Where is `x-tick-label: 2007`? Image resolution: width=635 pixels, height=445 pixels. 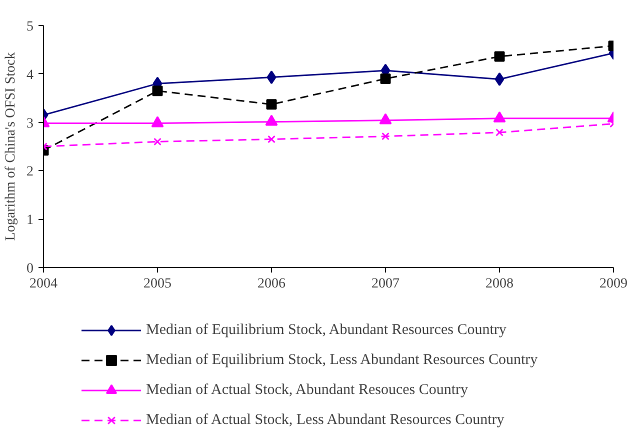
x-tick-label: 2007 is located at coordinates (386, 284).